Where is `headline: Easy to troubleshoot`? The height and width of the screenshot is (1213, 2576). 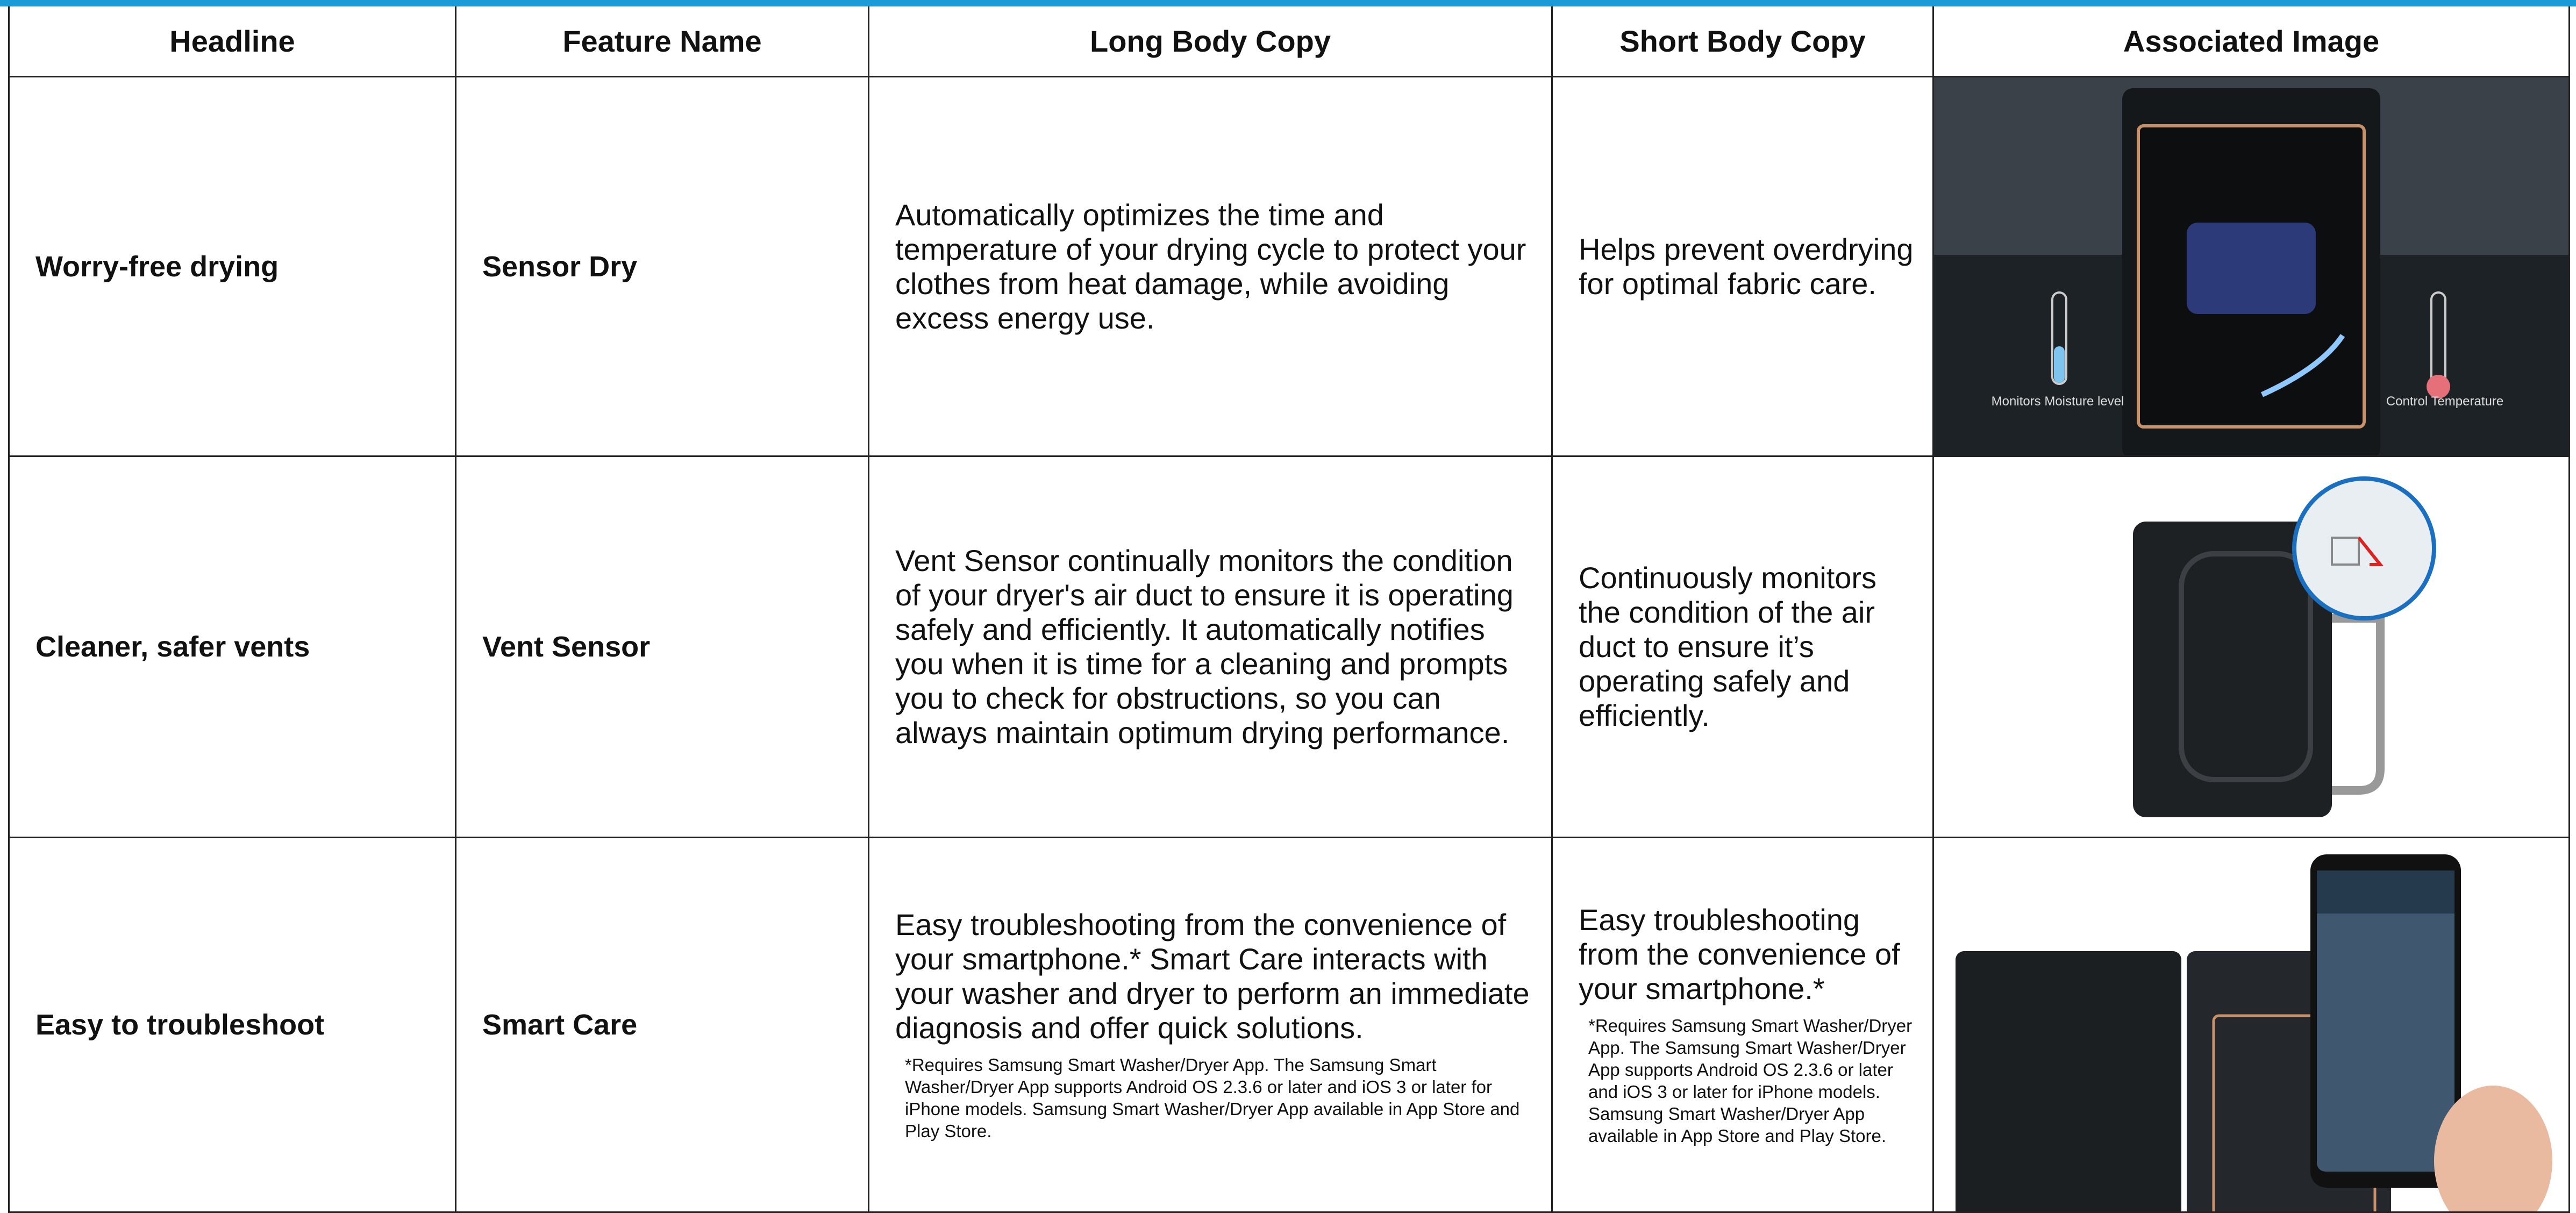 headline: Easy to troubleshoot is located at coordinates (233, 1025).